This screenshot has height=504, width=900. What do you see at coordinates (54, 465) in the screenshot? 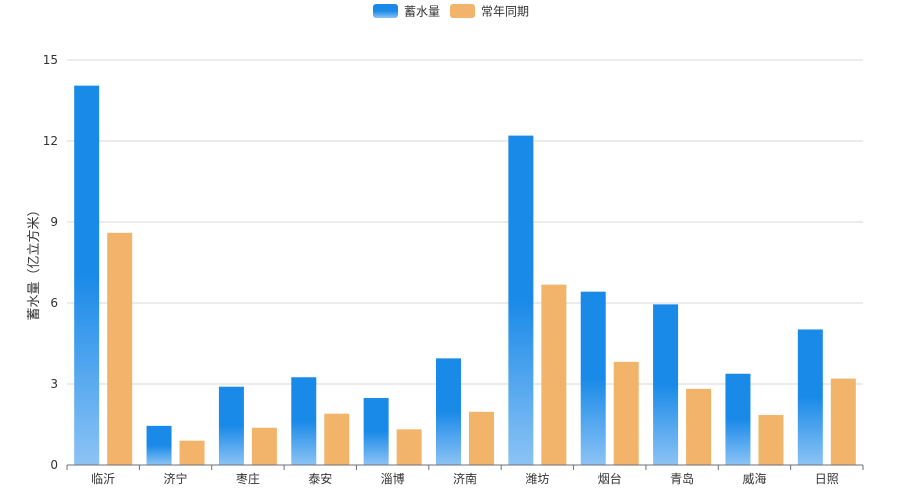
I see `y-tick-label: 0` at bounding box center [54, 465].